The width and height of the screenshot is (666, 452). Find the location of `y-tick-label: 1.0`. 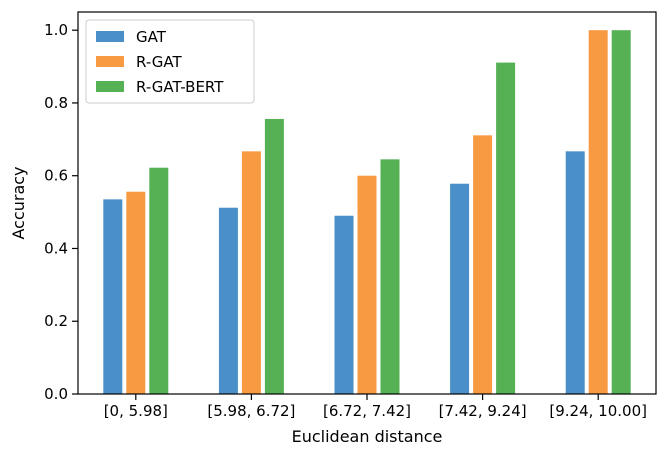

y-tick-label: 1.0 is located at coordinates (56, 30).